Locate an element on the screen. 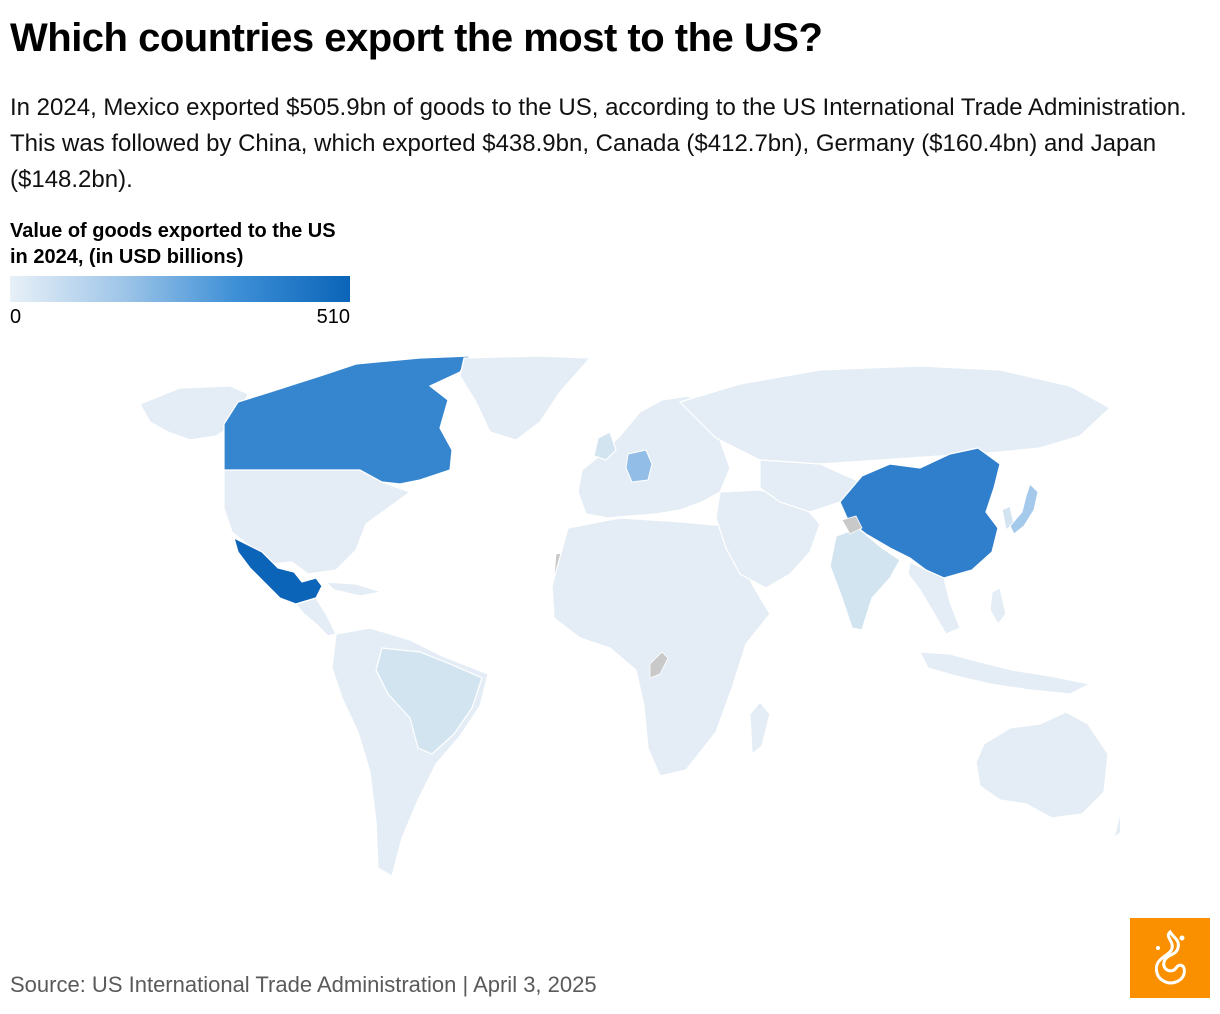 This screenshot has width=1220, height=1014. indonesia-region is located at coordinates (1005, 673).